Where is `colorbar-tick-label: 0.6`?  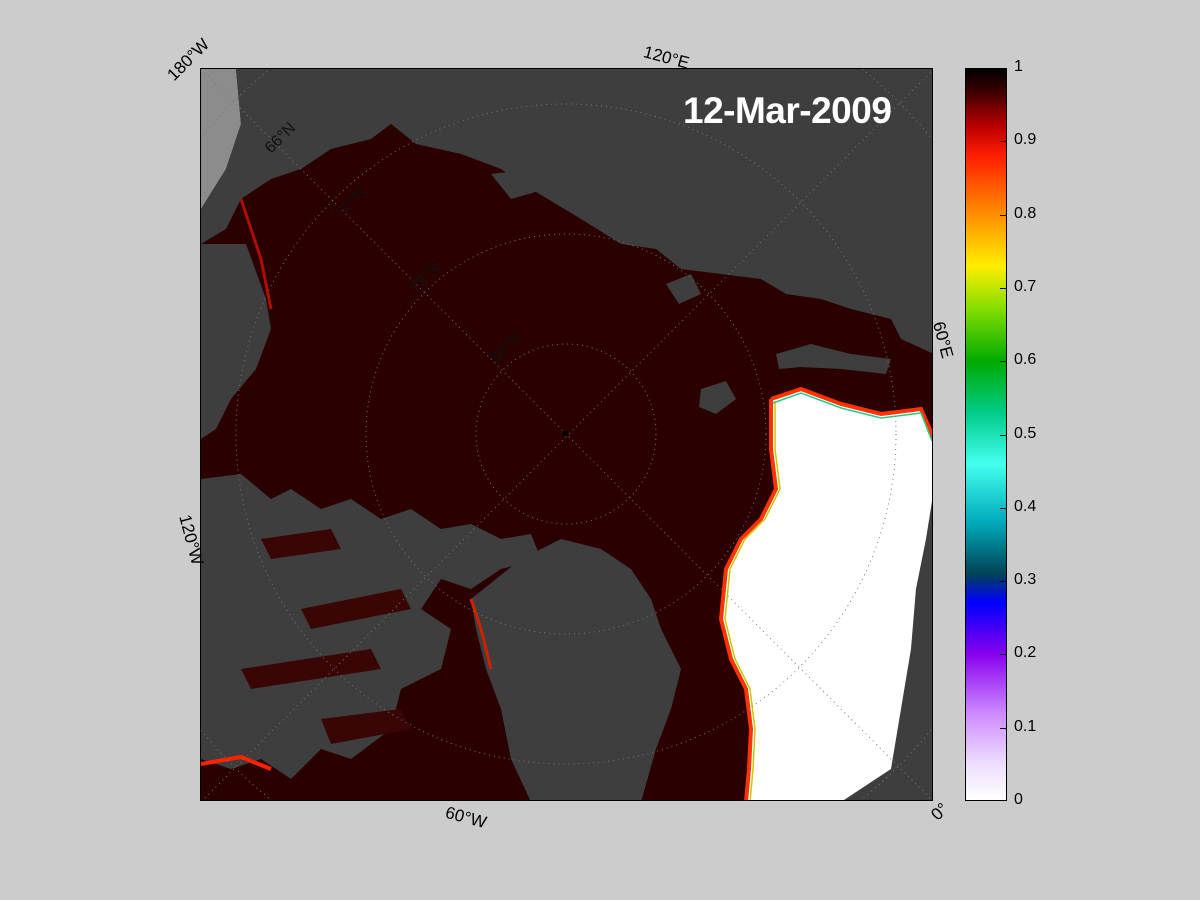 colorbar-tick-label: 0.6 is located at coordinates (1025, 360).